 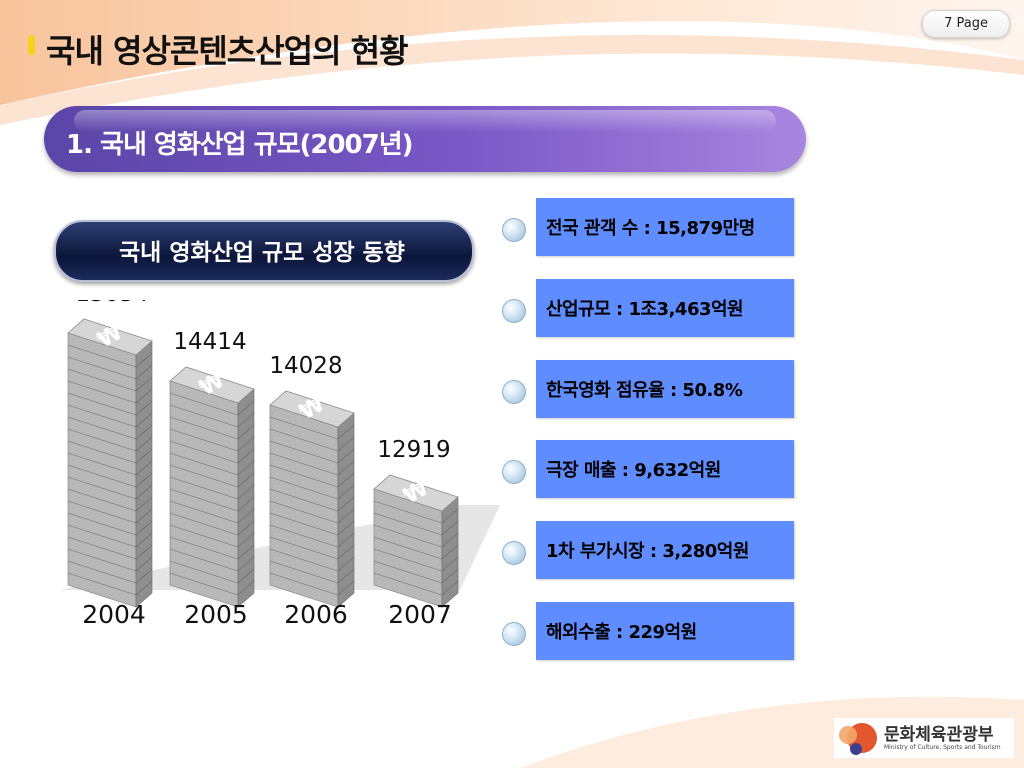 I want to click on stat-row-theater-sales: 극장 매출 : 9,632억원, so click(x=650, y=469).